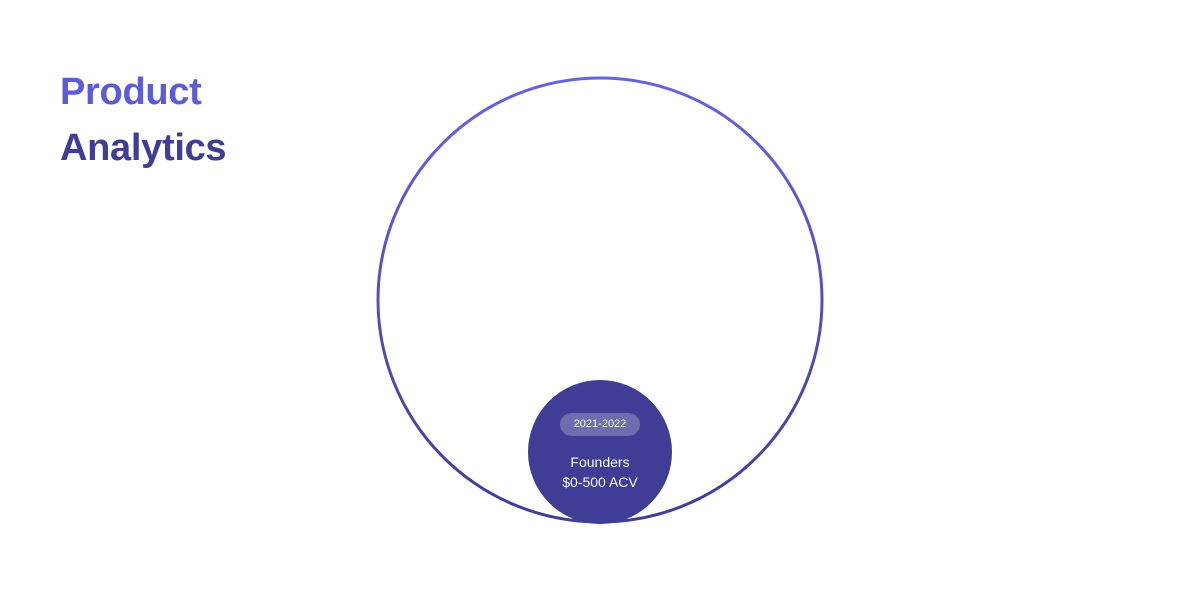 This screenshot has height=600, width=1200. What do you see at coordinates (143, 120) in the screenshot?
I see `page-title: Product Analytics` at bounding box center [143, 120].